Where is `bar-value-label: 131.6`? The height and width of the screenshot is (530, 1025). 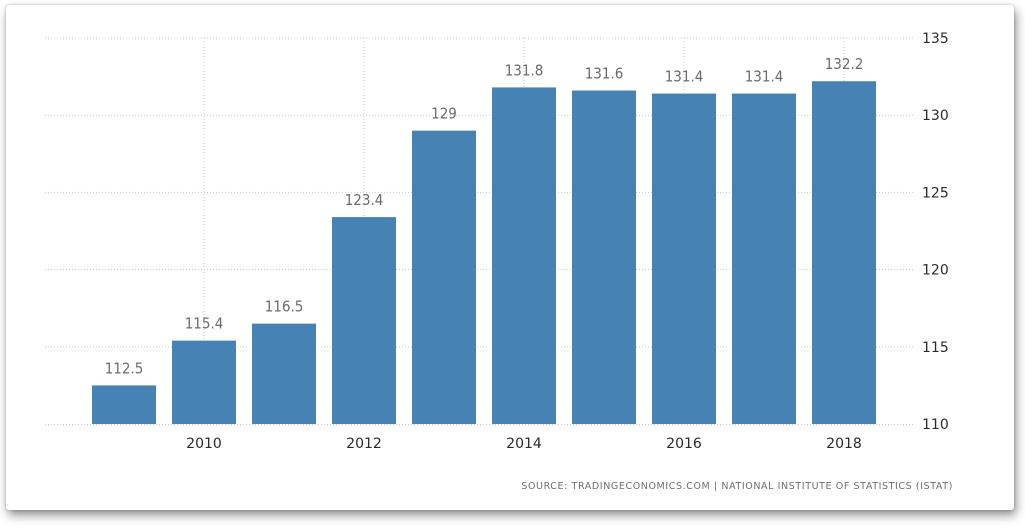 bar-value-label: 131.6 is located at coordinates (604, 73).